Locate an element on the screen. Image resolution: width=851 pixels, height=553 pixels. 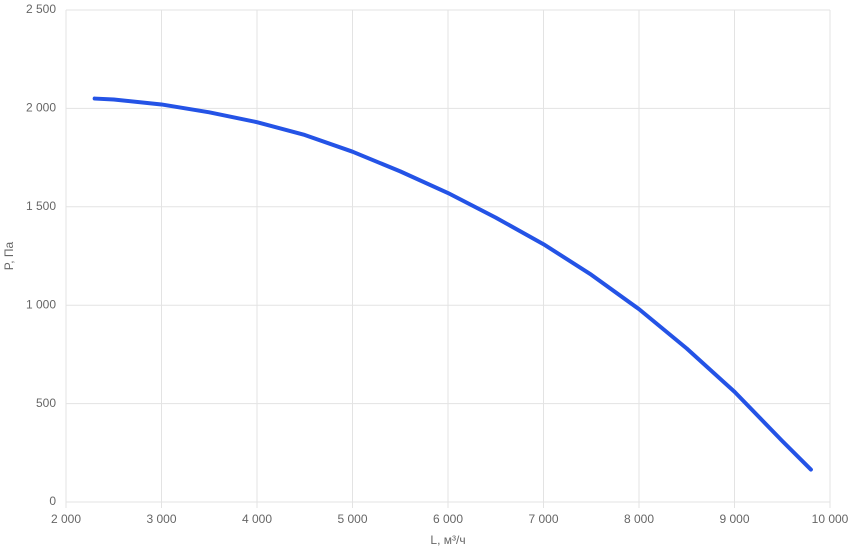
x-tick-label: 4 000 is located at coordinates (257, 519).